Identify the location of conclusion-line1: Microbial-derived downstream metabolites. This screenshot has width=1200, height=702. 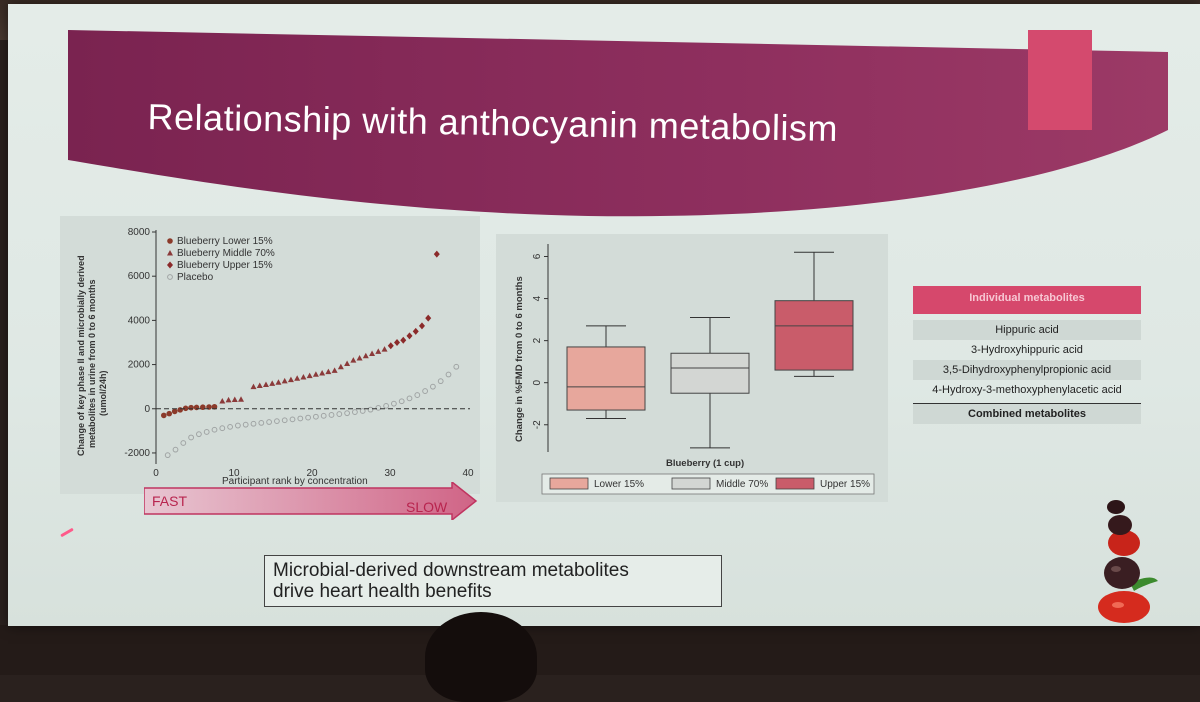
(451, 570).